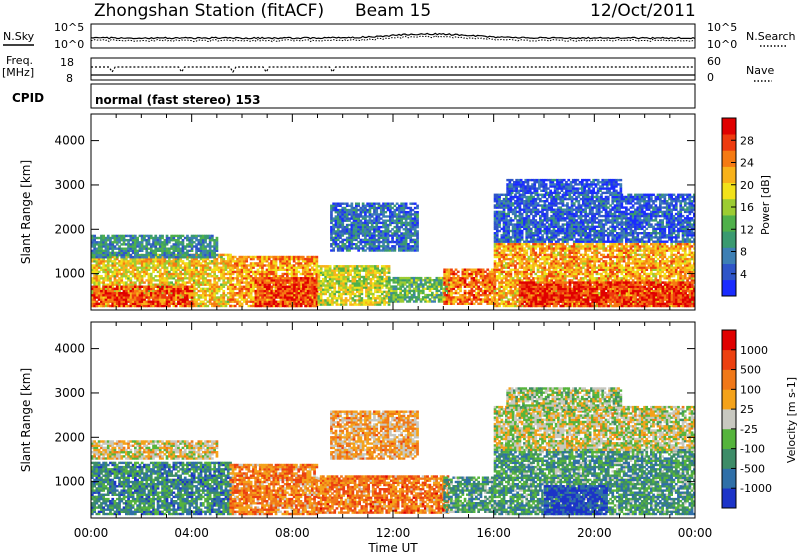  I want to click on cpid-label: CPID, so click(28, 98).